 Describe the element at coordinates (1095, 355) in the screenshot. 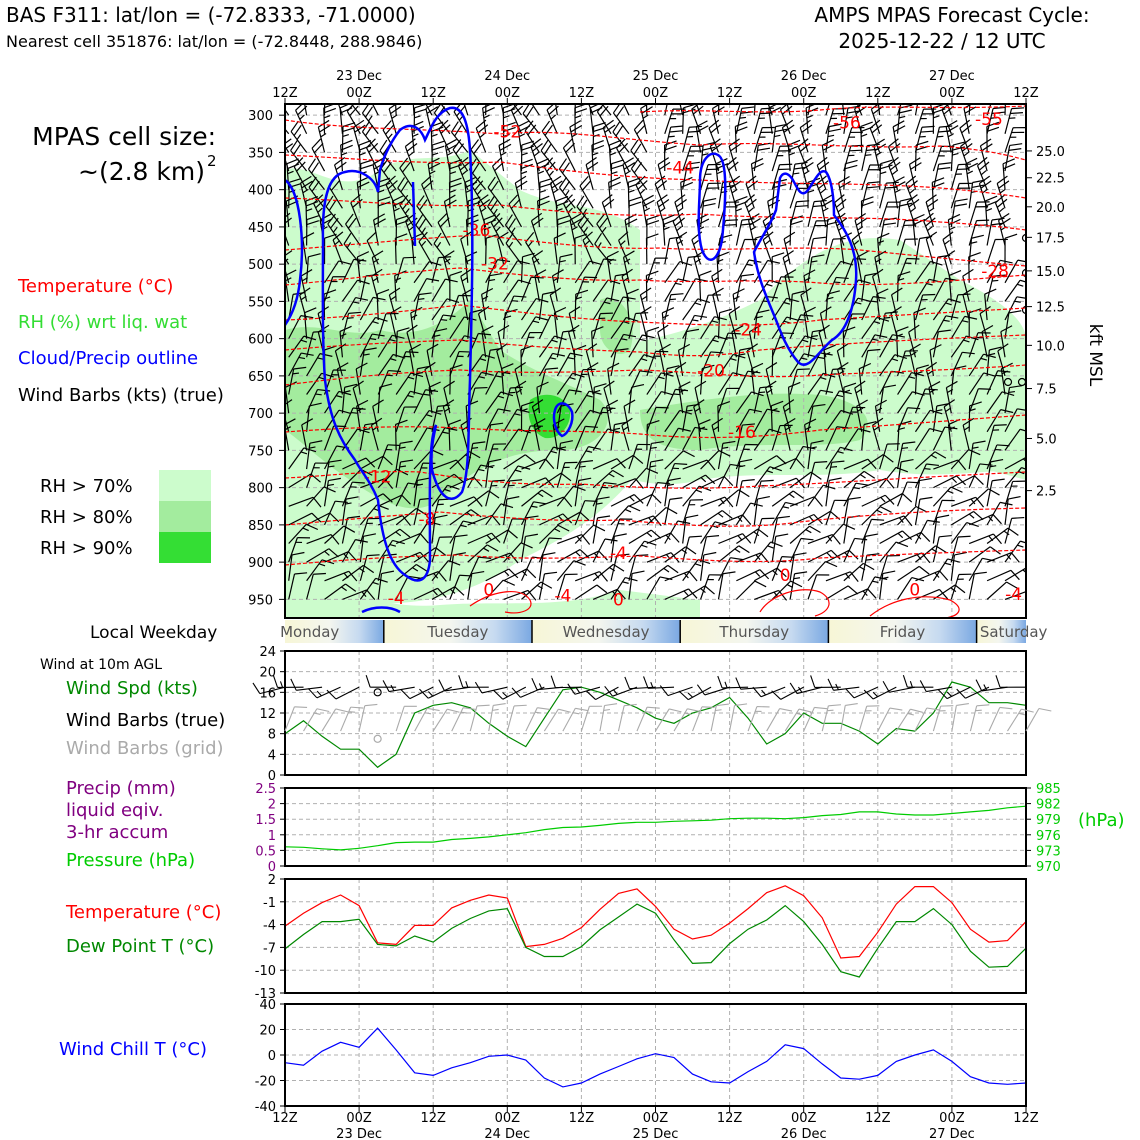

I see `kft-axis-label: kft MSL` at that location.